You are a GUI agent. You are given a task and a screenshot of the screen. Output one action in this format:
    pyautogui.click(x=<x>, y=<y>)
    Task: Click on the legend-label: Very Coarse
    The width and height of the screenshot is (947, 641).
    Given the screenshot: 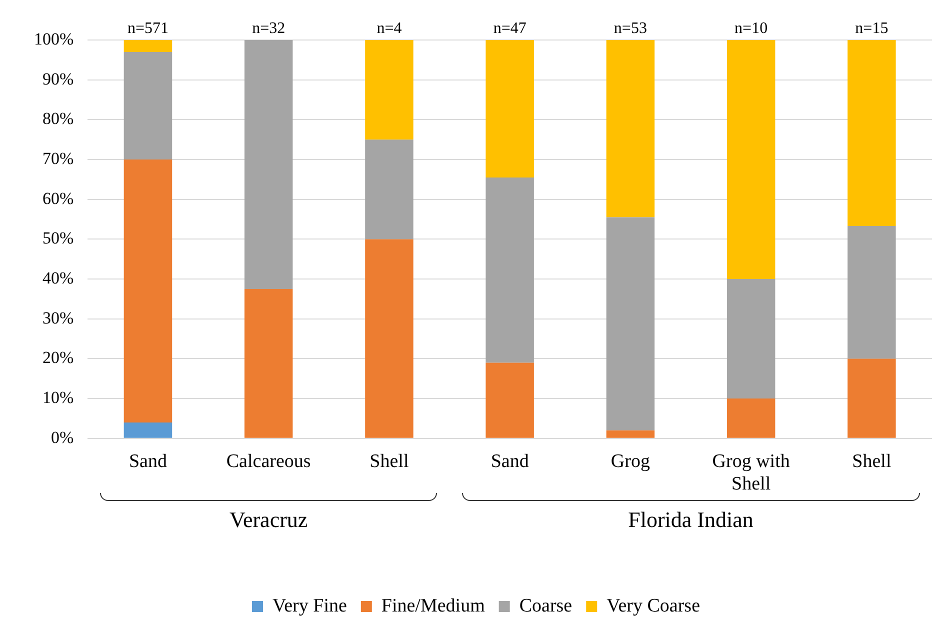 What is the action you would take?
    pyautogui.click(x=653, y=605)
    